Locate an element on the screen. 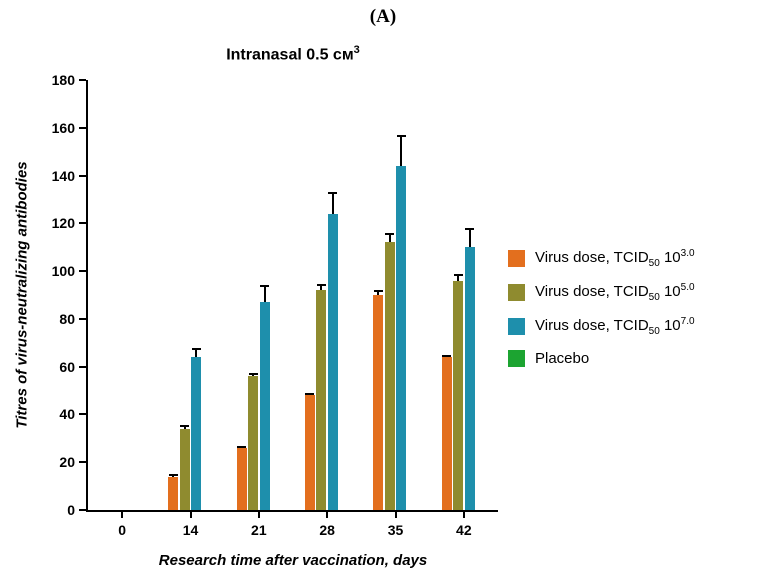  x-axis-tick-label: 0 is located at coordinates (122, 530).